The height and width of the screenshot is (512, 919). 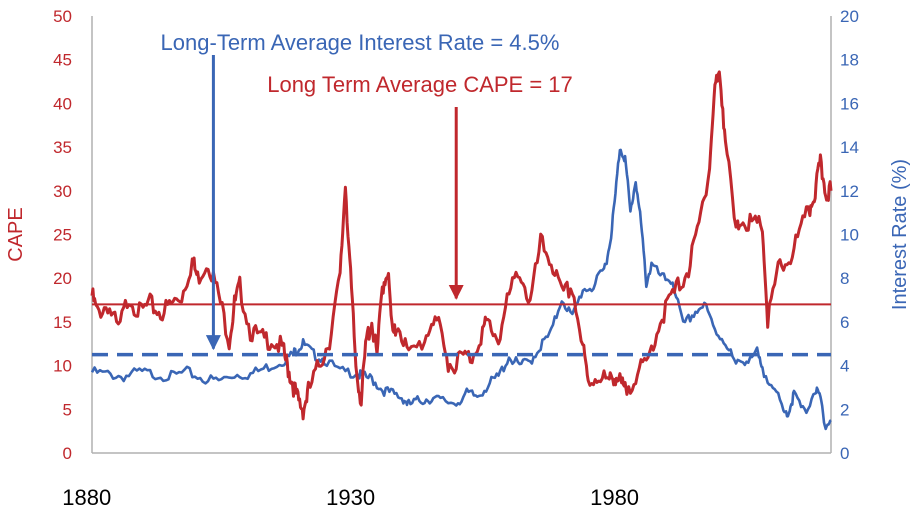 What do you see at coordinates (900, 234) in the screenshot?
I see `right-axis-label: Interest Rate (%)` at bounding box center [900, 234].